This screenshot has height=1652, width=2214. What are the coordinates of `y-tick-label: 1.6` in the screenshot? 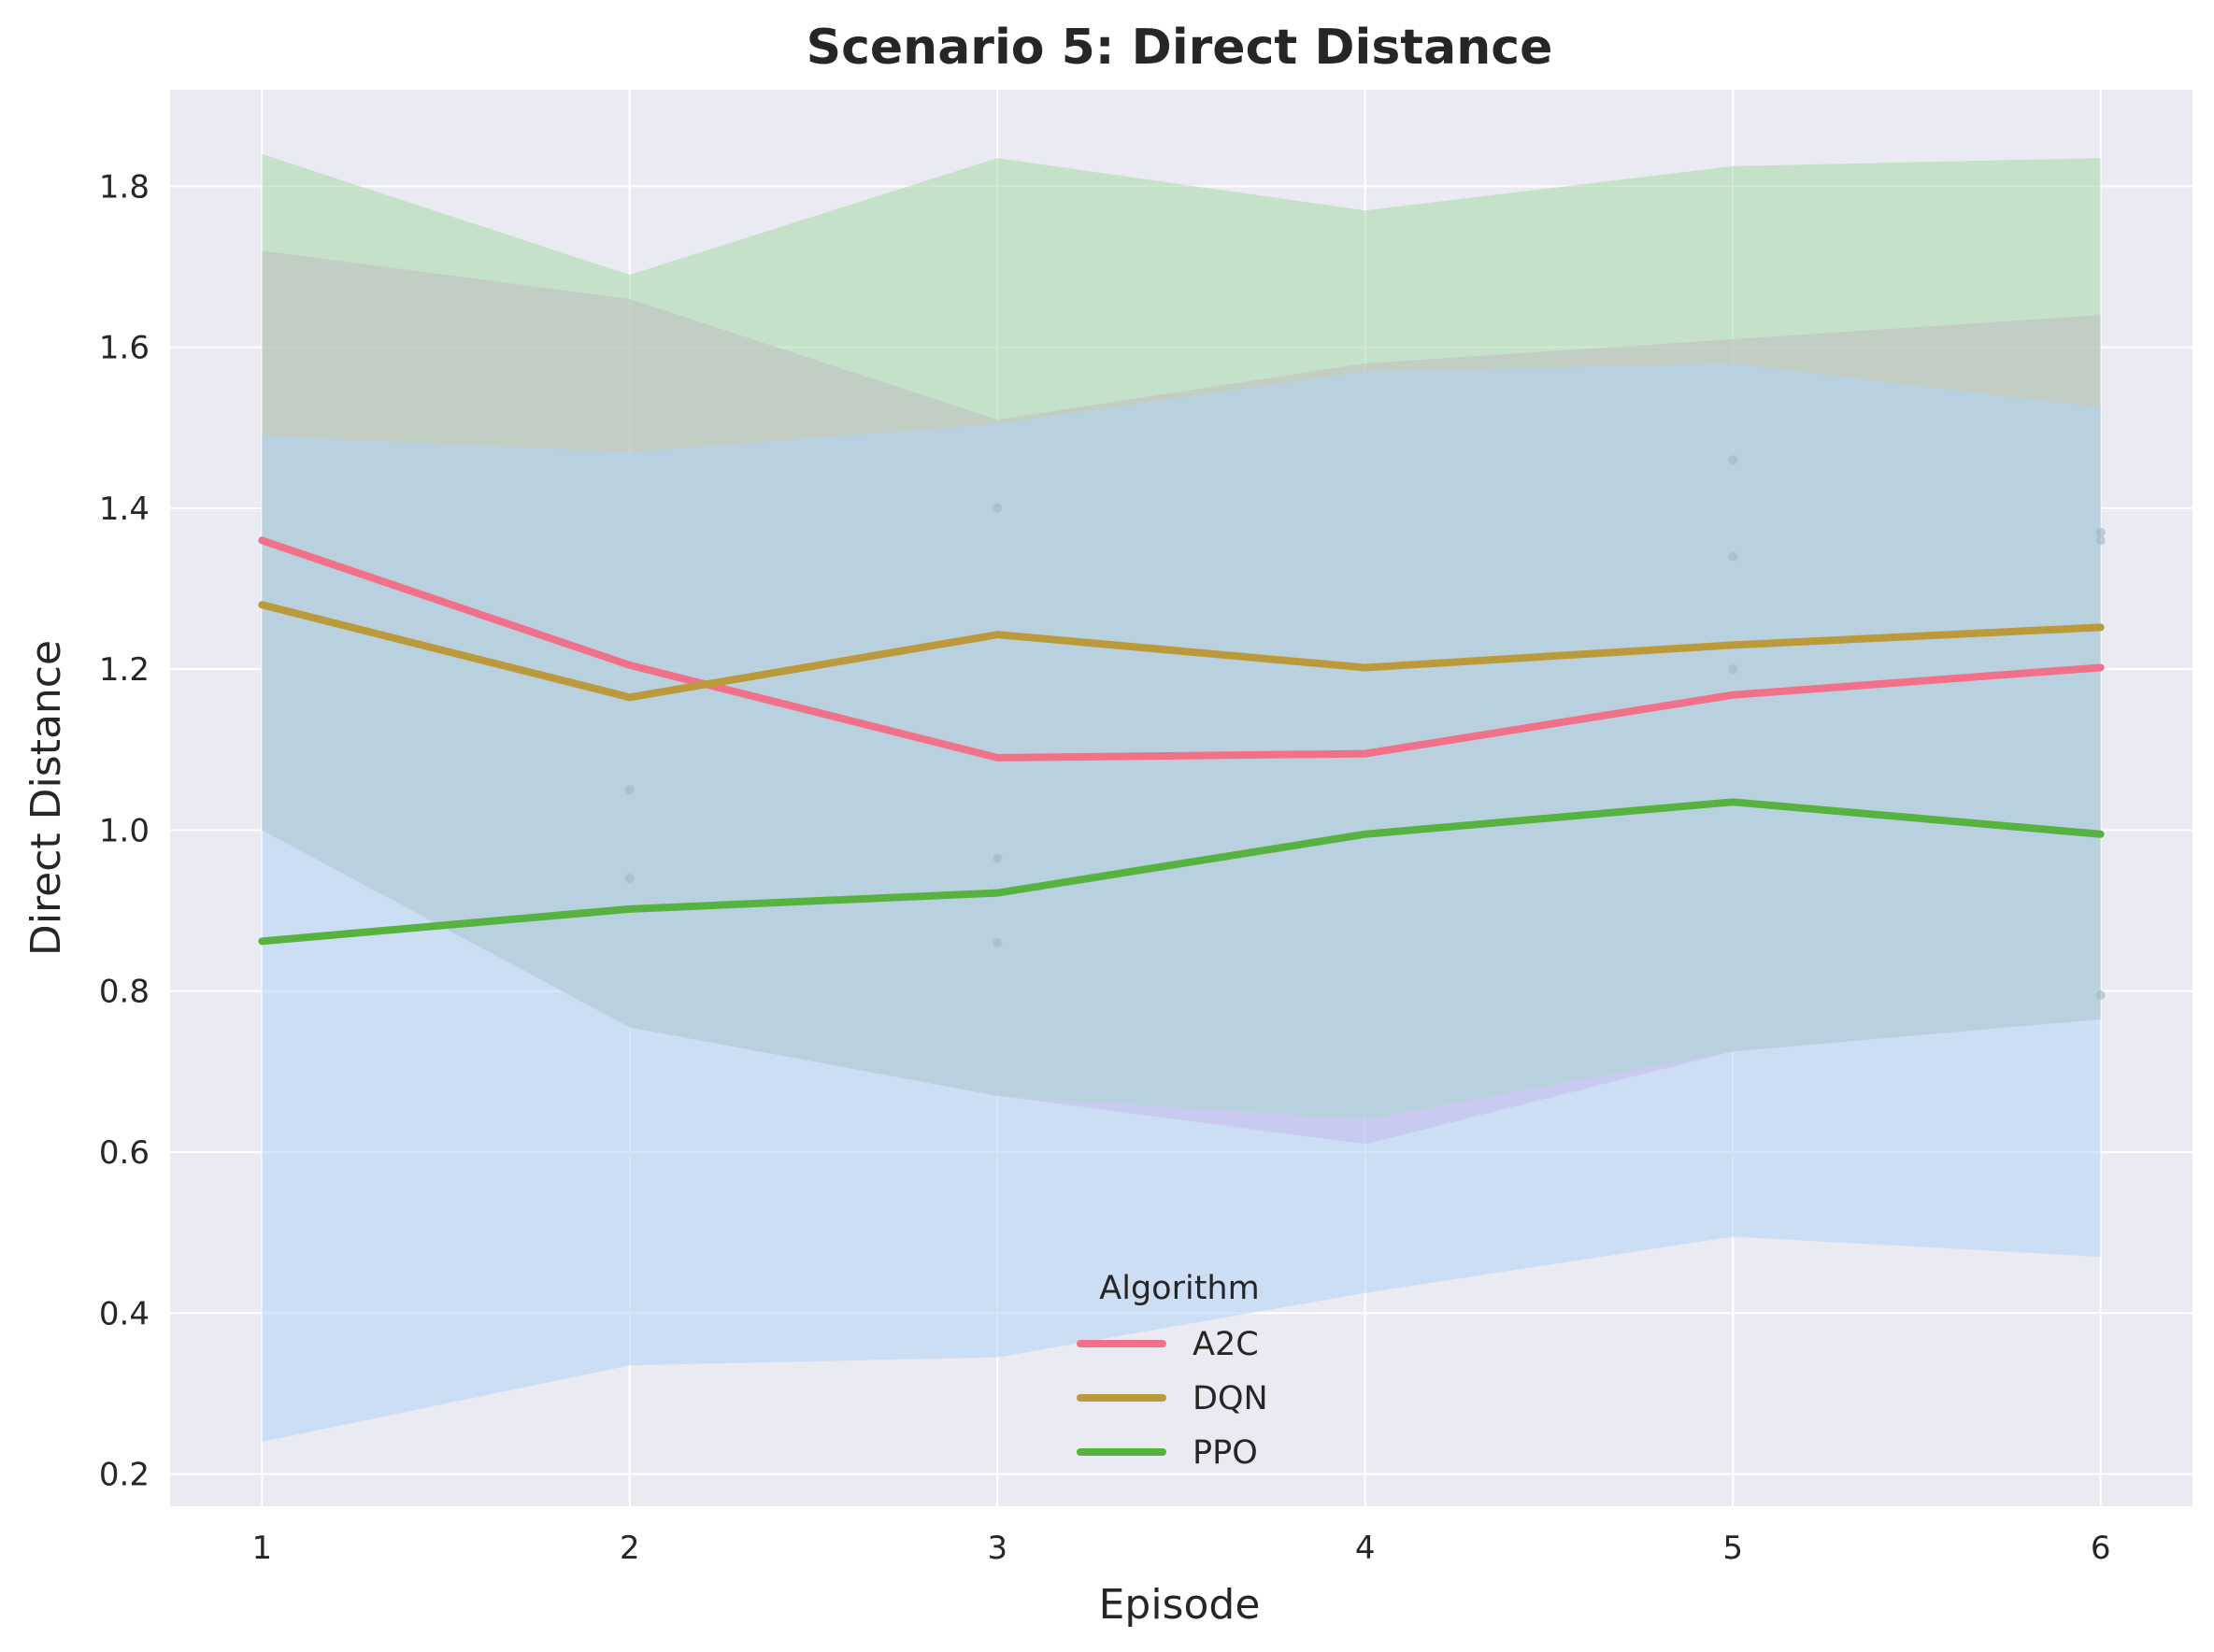 It's located at (125, 349).